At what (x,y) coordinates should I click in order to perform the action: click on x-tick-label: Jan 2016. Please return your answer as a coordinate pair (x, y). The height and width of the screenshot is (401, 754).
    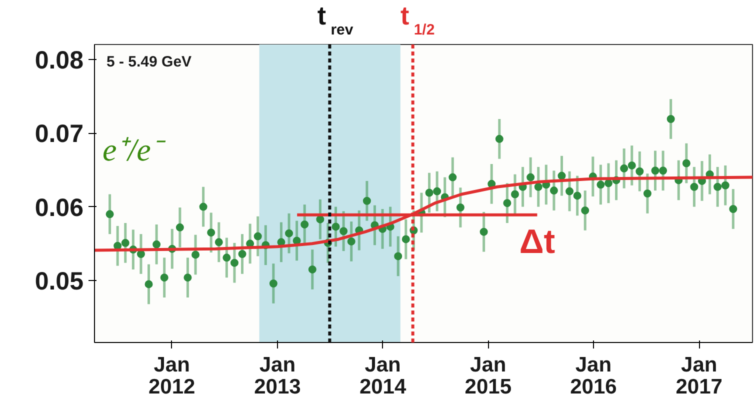
    Looking at the image, I should click on (593, 376).